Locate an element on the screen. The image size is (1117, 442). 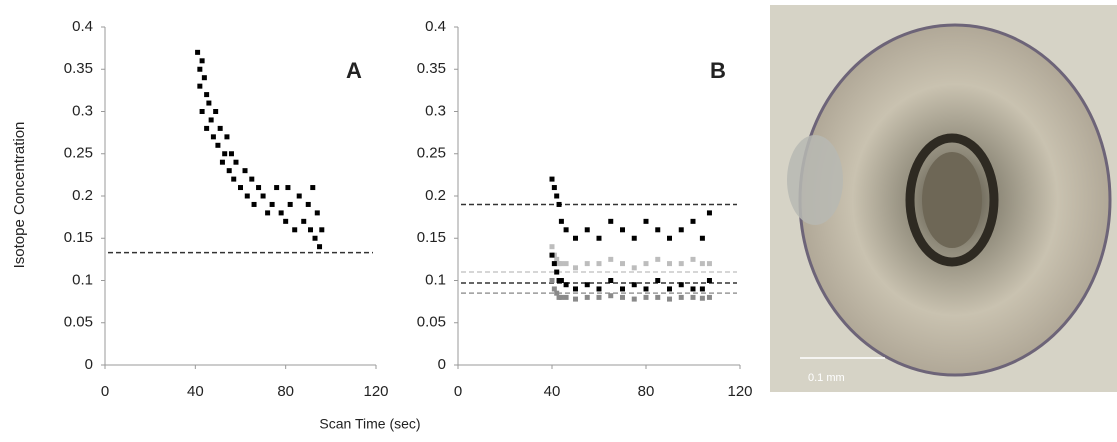
x-axis-label: Scan Time (sec) is located at coordinates (369, 424).